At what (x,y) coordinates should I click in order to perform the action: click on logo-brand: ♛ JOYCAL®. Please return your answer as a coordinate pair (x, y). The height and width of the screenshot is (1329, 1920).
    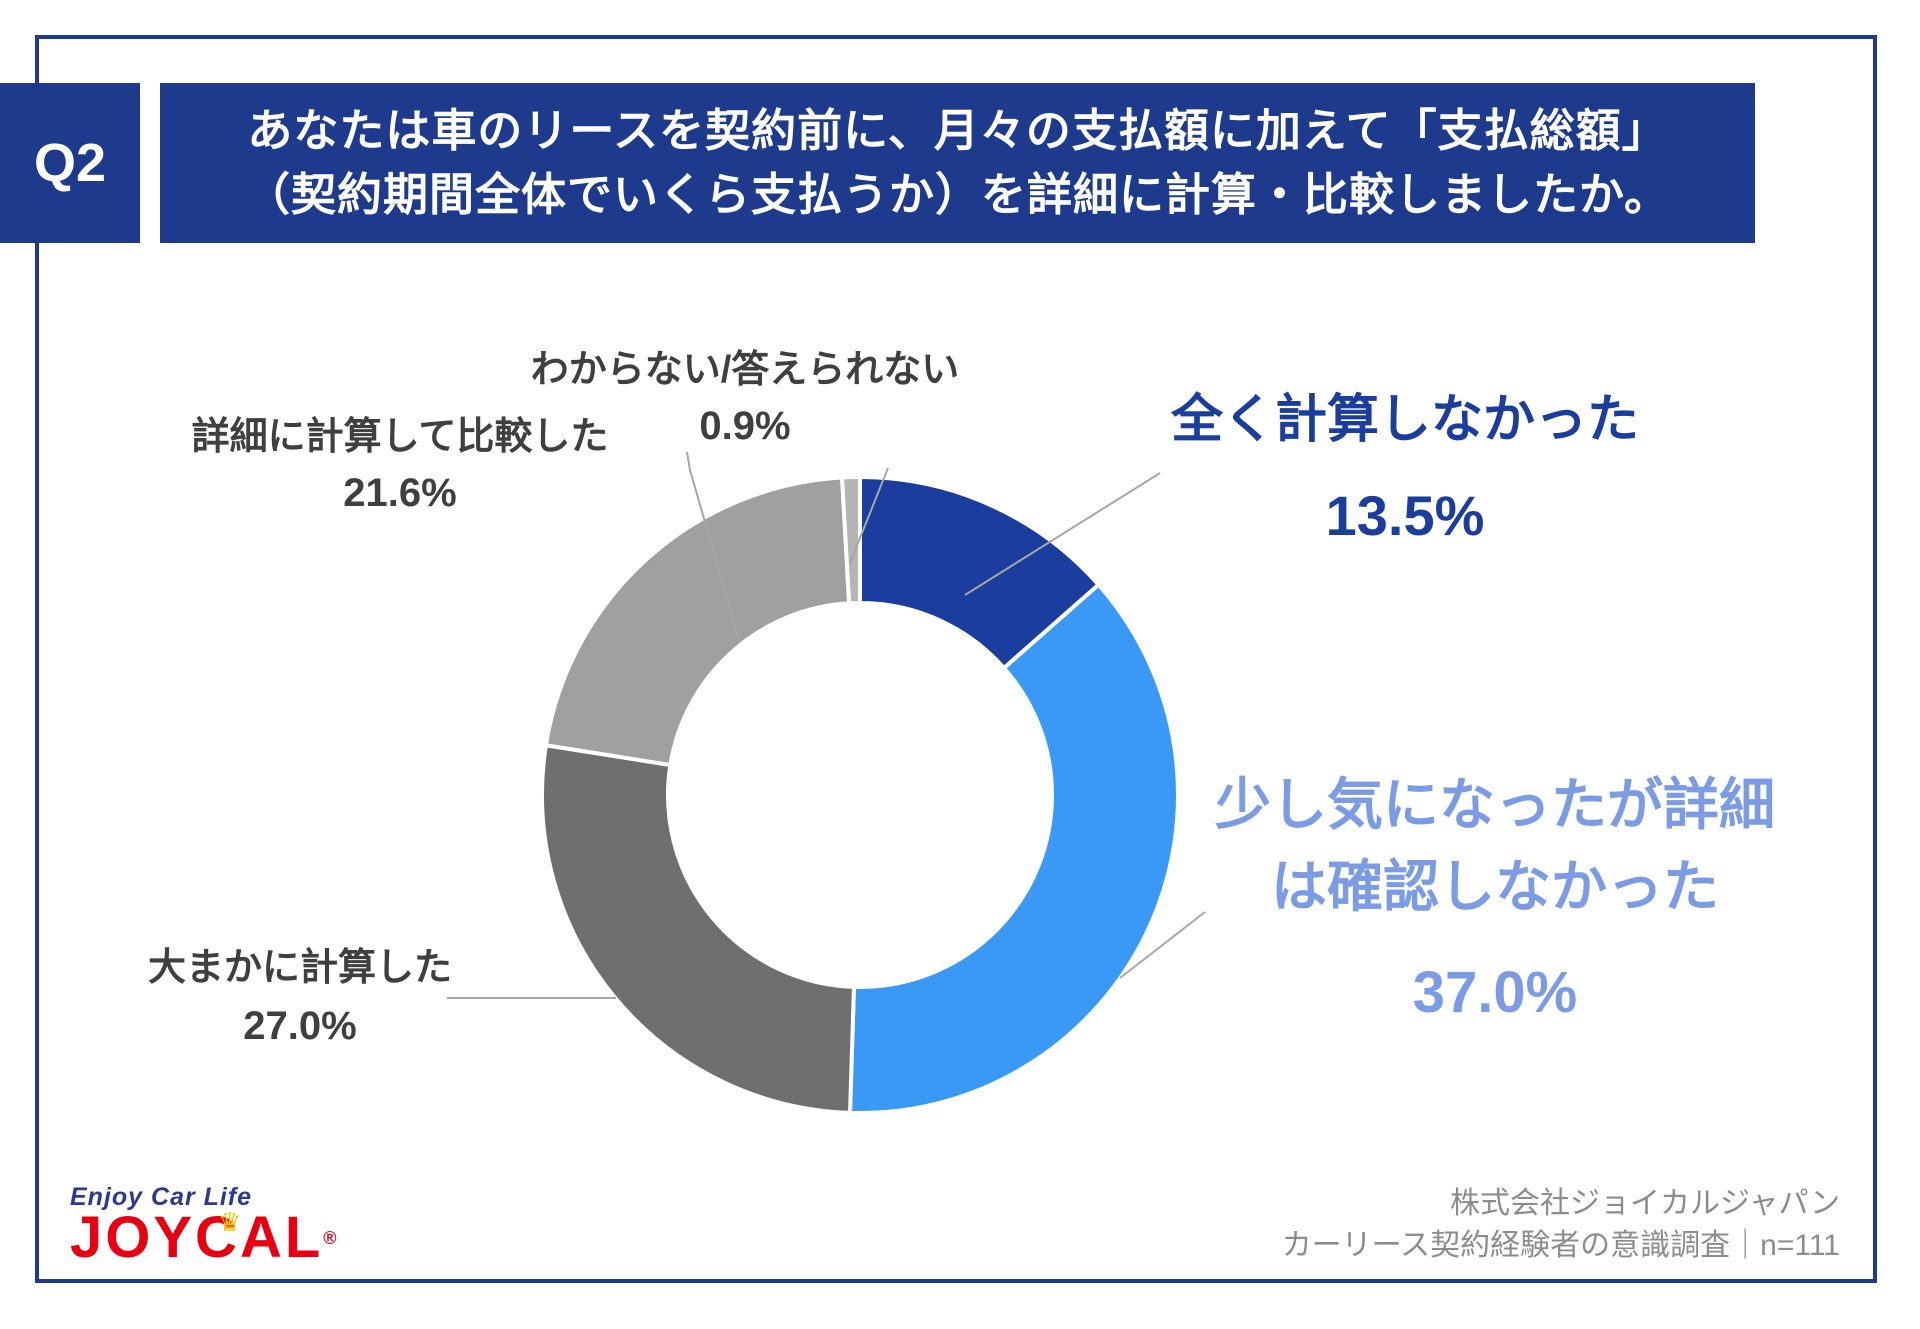
    Looking at the image, I should click on (205, 1237).